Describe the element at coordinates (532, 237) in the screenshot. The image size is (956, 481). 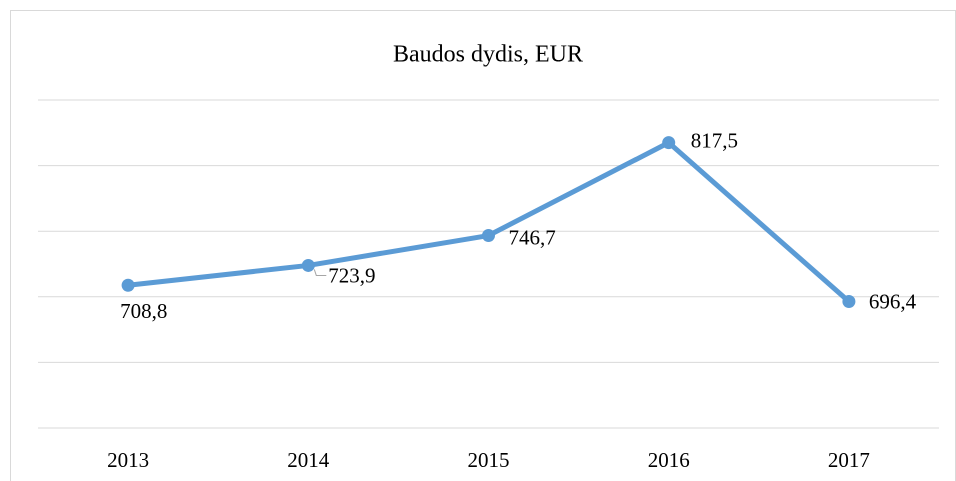
I see `data-label: 746,7` at that location.